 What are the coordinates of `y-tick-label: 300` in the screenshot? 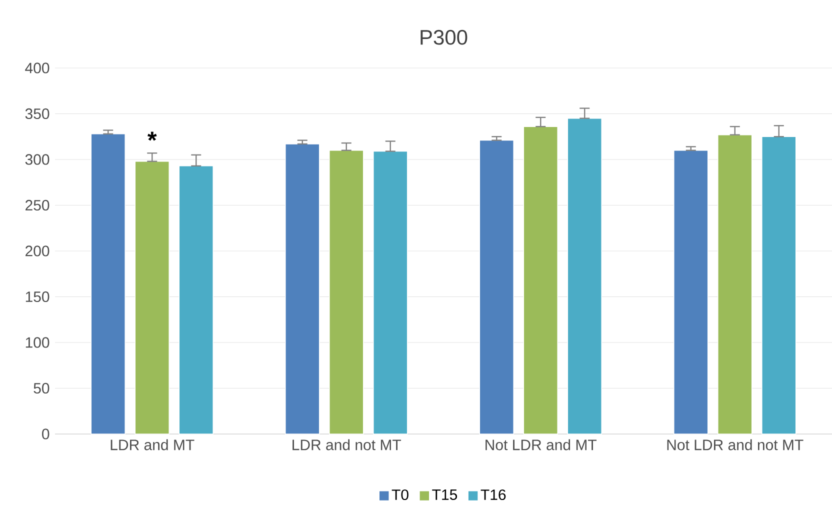 It's located at (37, 159).